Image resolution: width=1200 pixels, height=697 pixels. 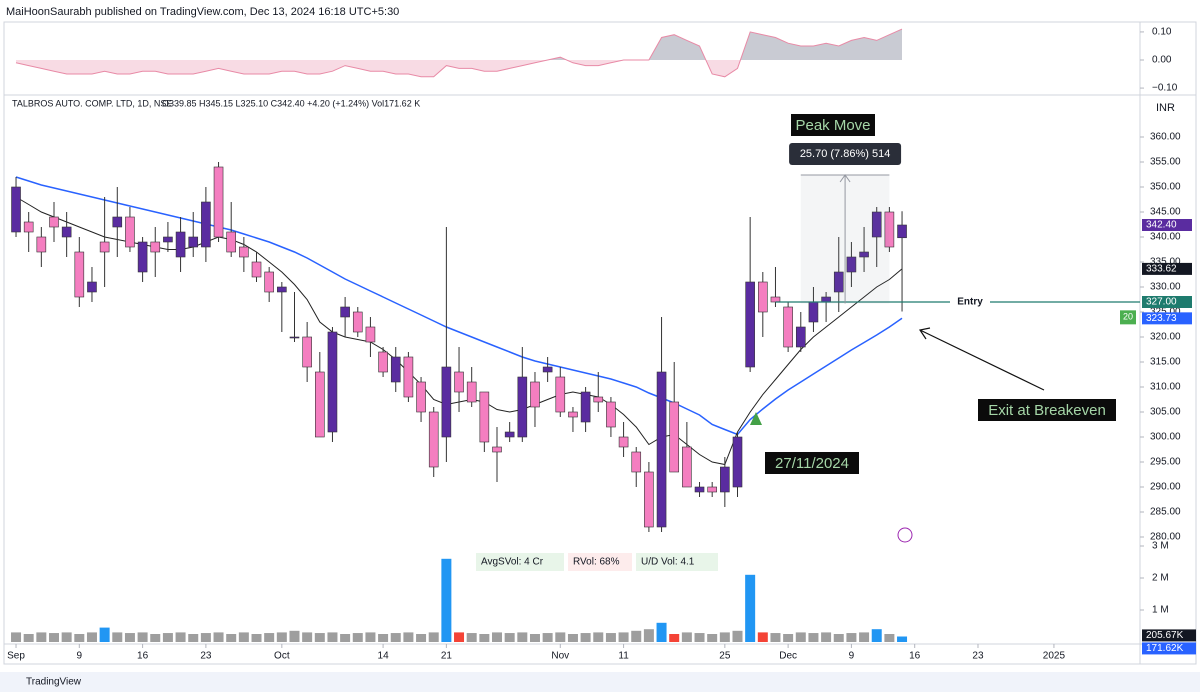 What do you see at coordinates (756, 418) in the screenshot?
I see `breakout-arrow` at bounding box center [756, 418].